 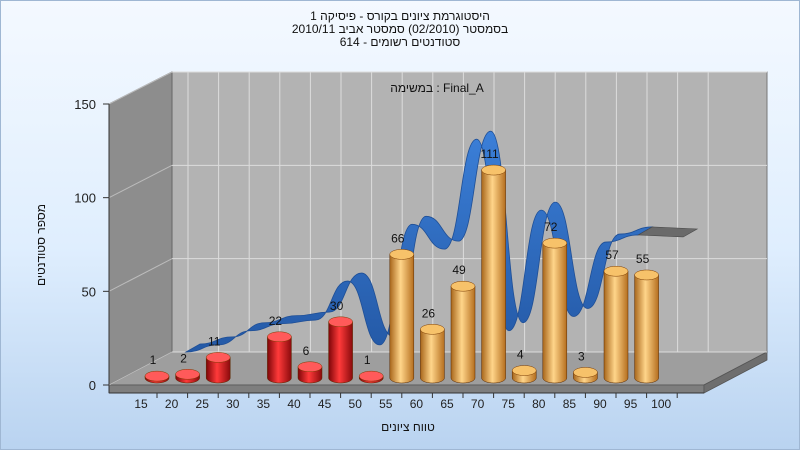 What do you see at coordinates (172, 404) in the screenshot?
I see `x-tick-label: 20` at bounding box center [172, 404].